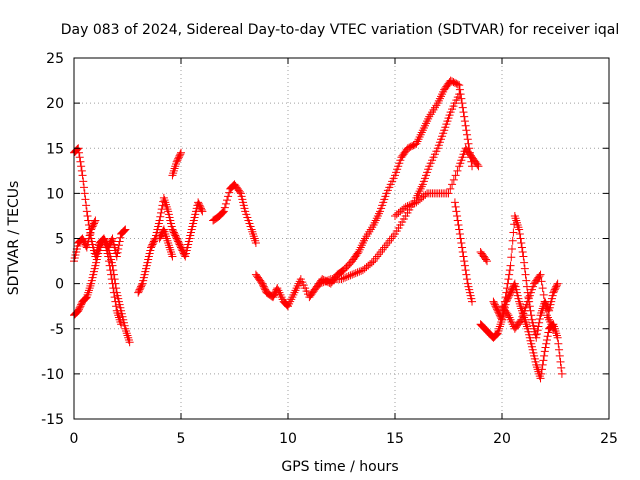 This screenshot has height=480, width=640. Describe the element at coordinates (525, 276) in the screenshot. I see `series-sat-n` at that location.